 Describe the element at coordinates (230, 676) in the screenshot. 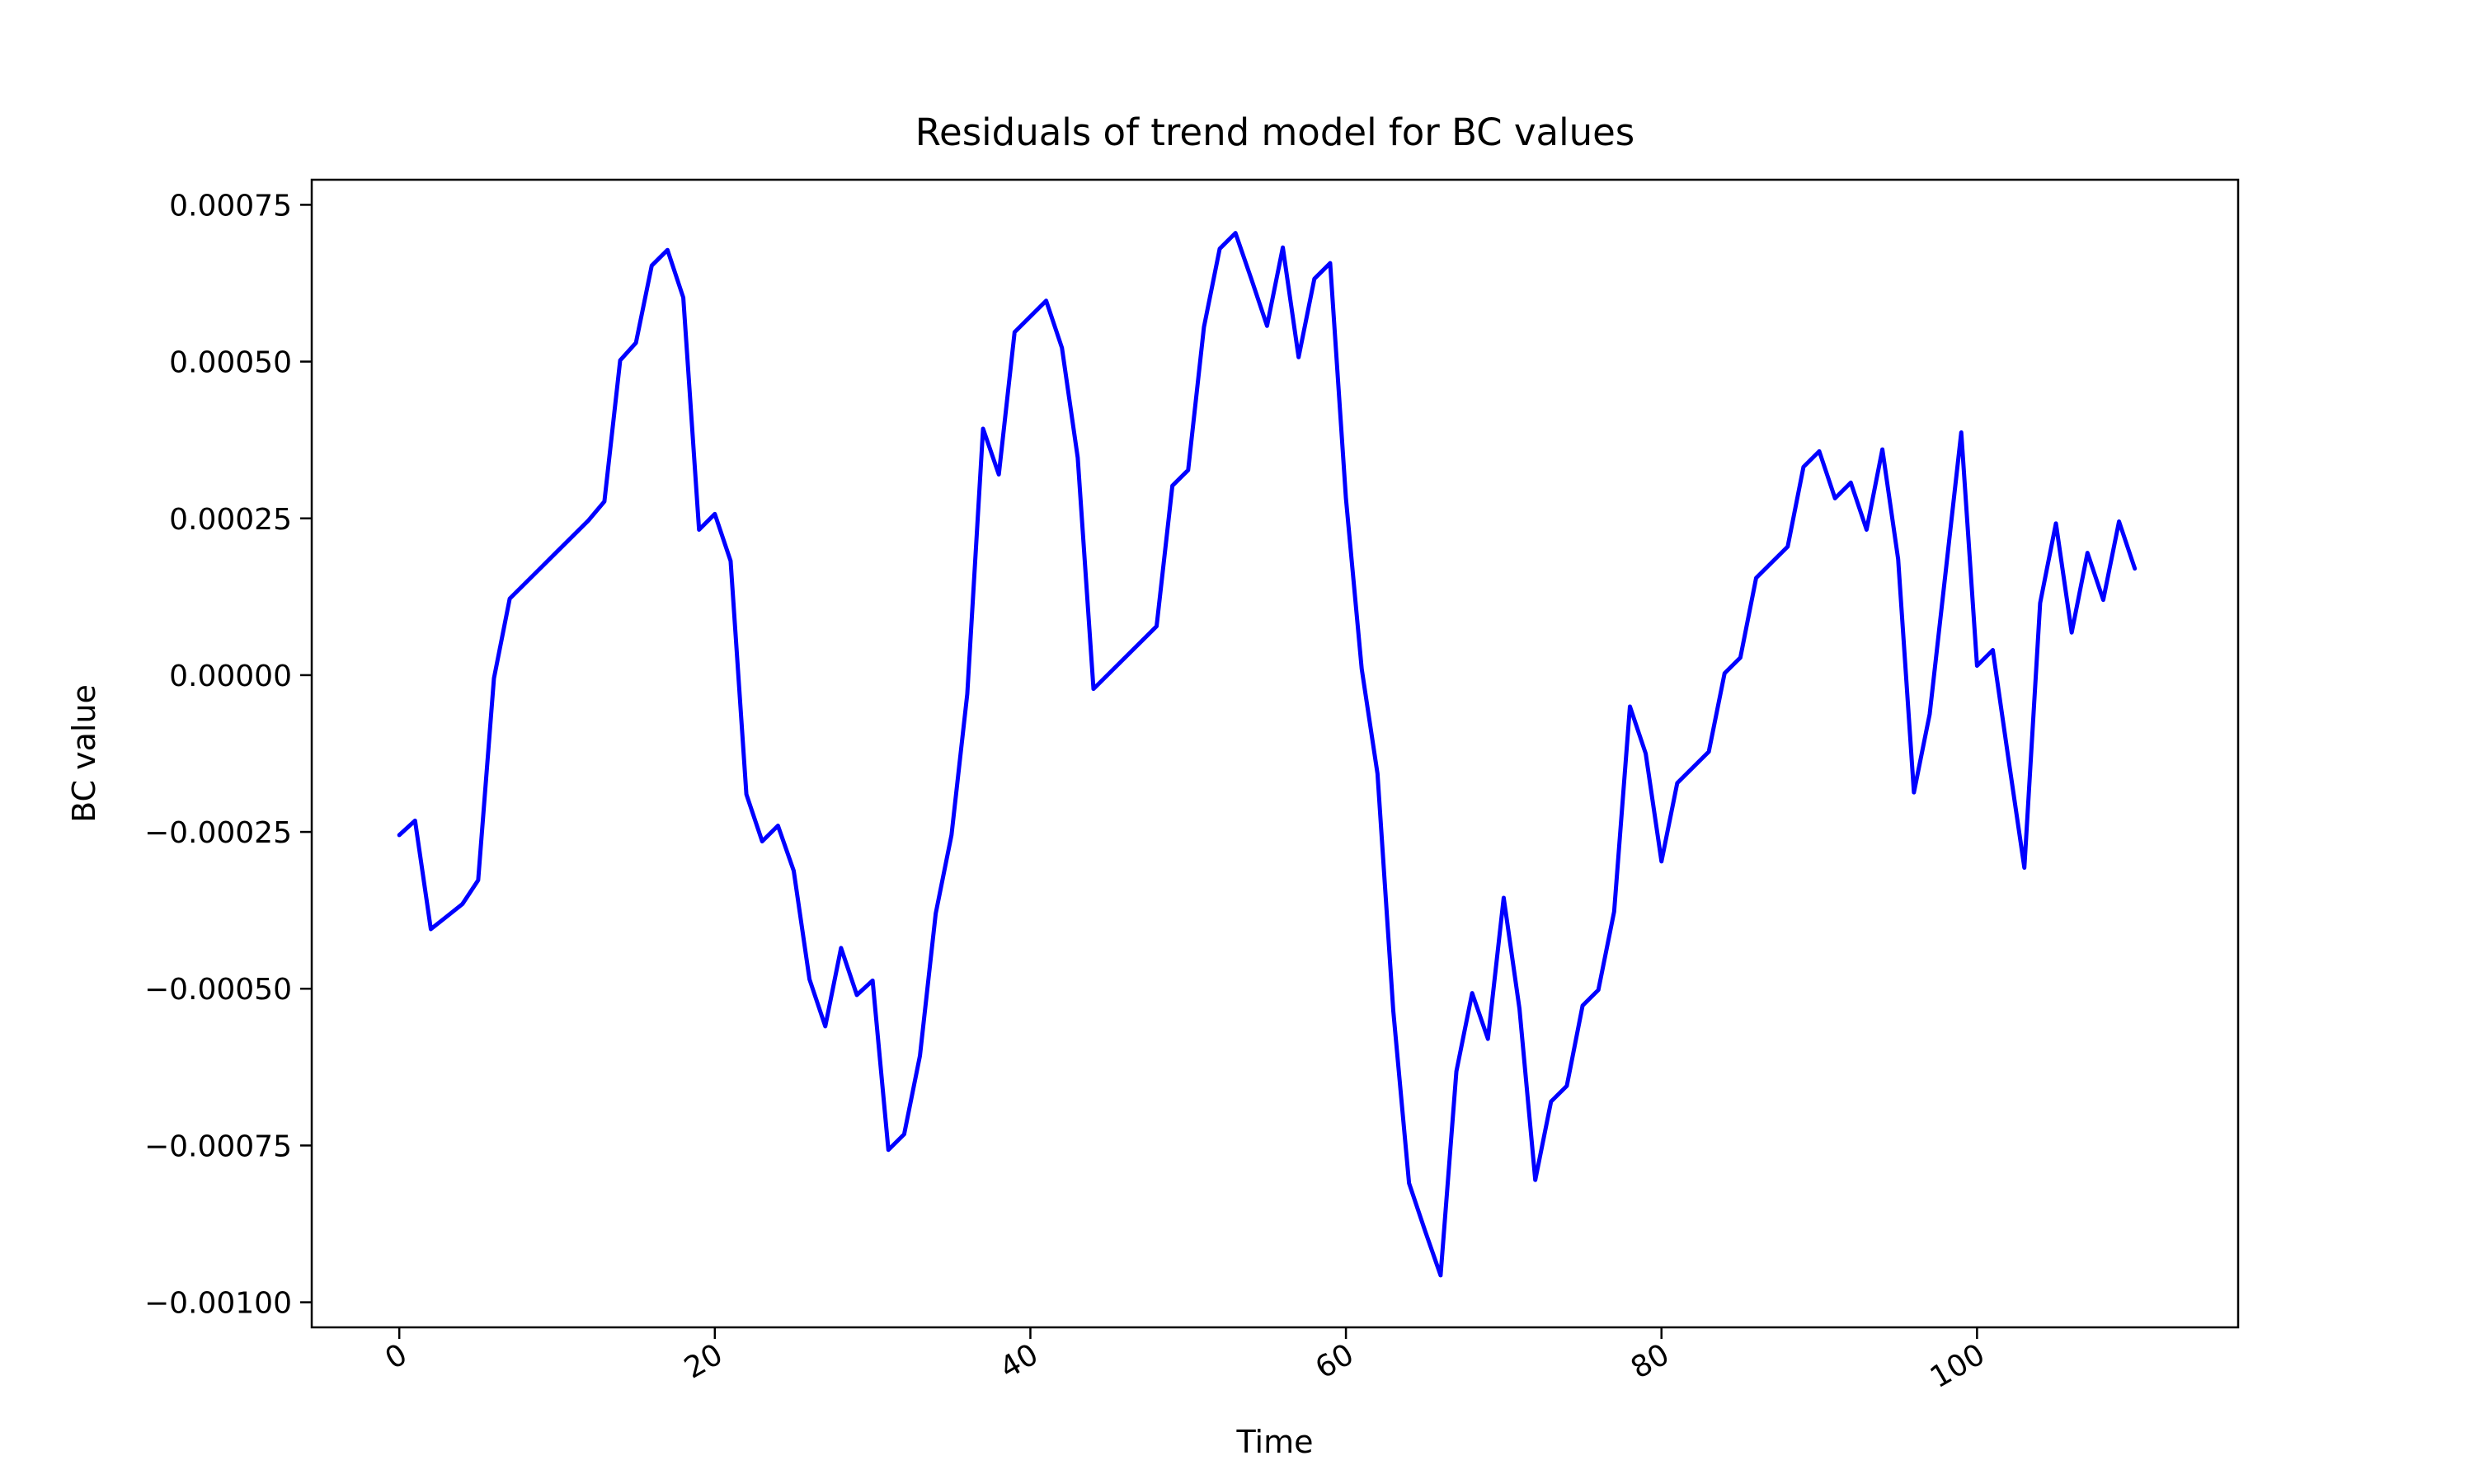

I see `y-tick-label: 0.00000` at that location.